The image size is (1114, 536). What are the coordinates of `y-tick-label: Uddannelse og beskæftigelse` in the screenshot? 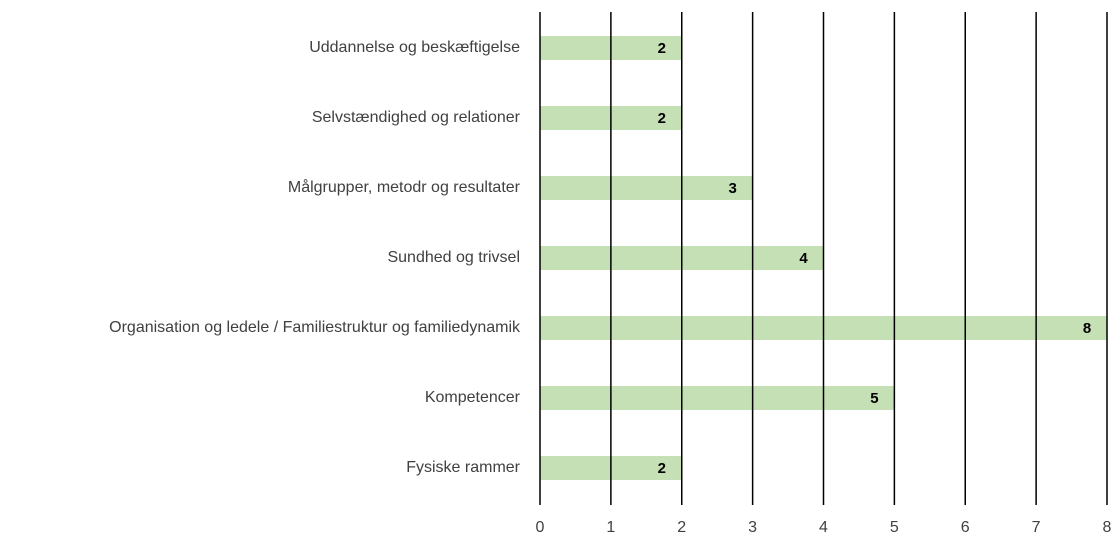 It's located at (414, 47).